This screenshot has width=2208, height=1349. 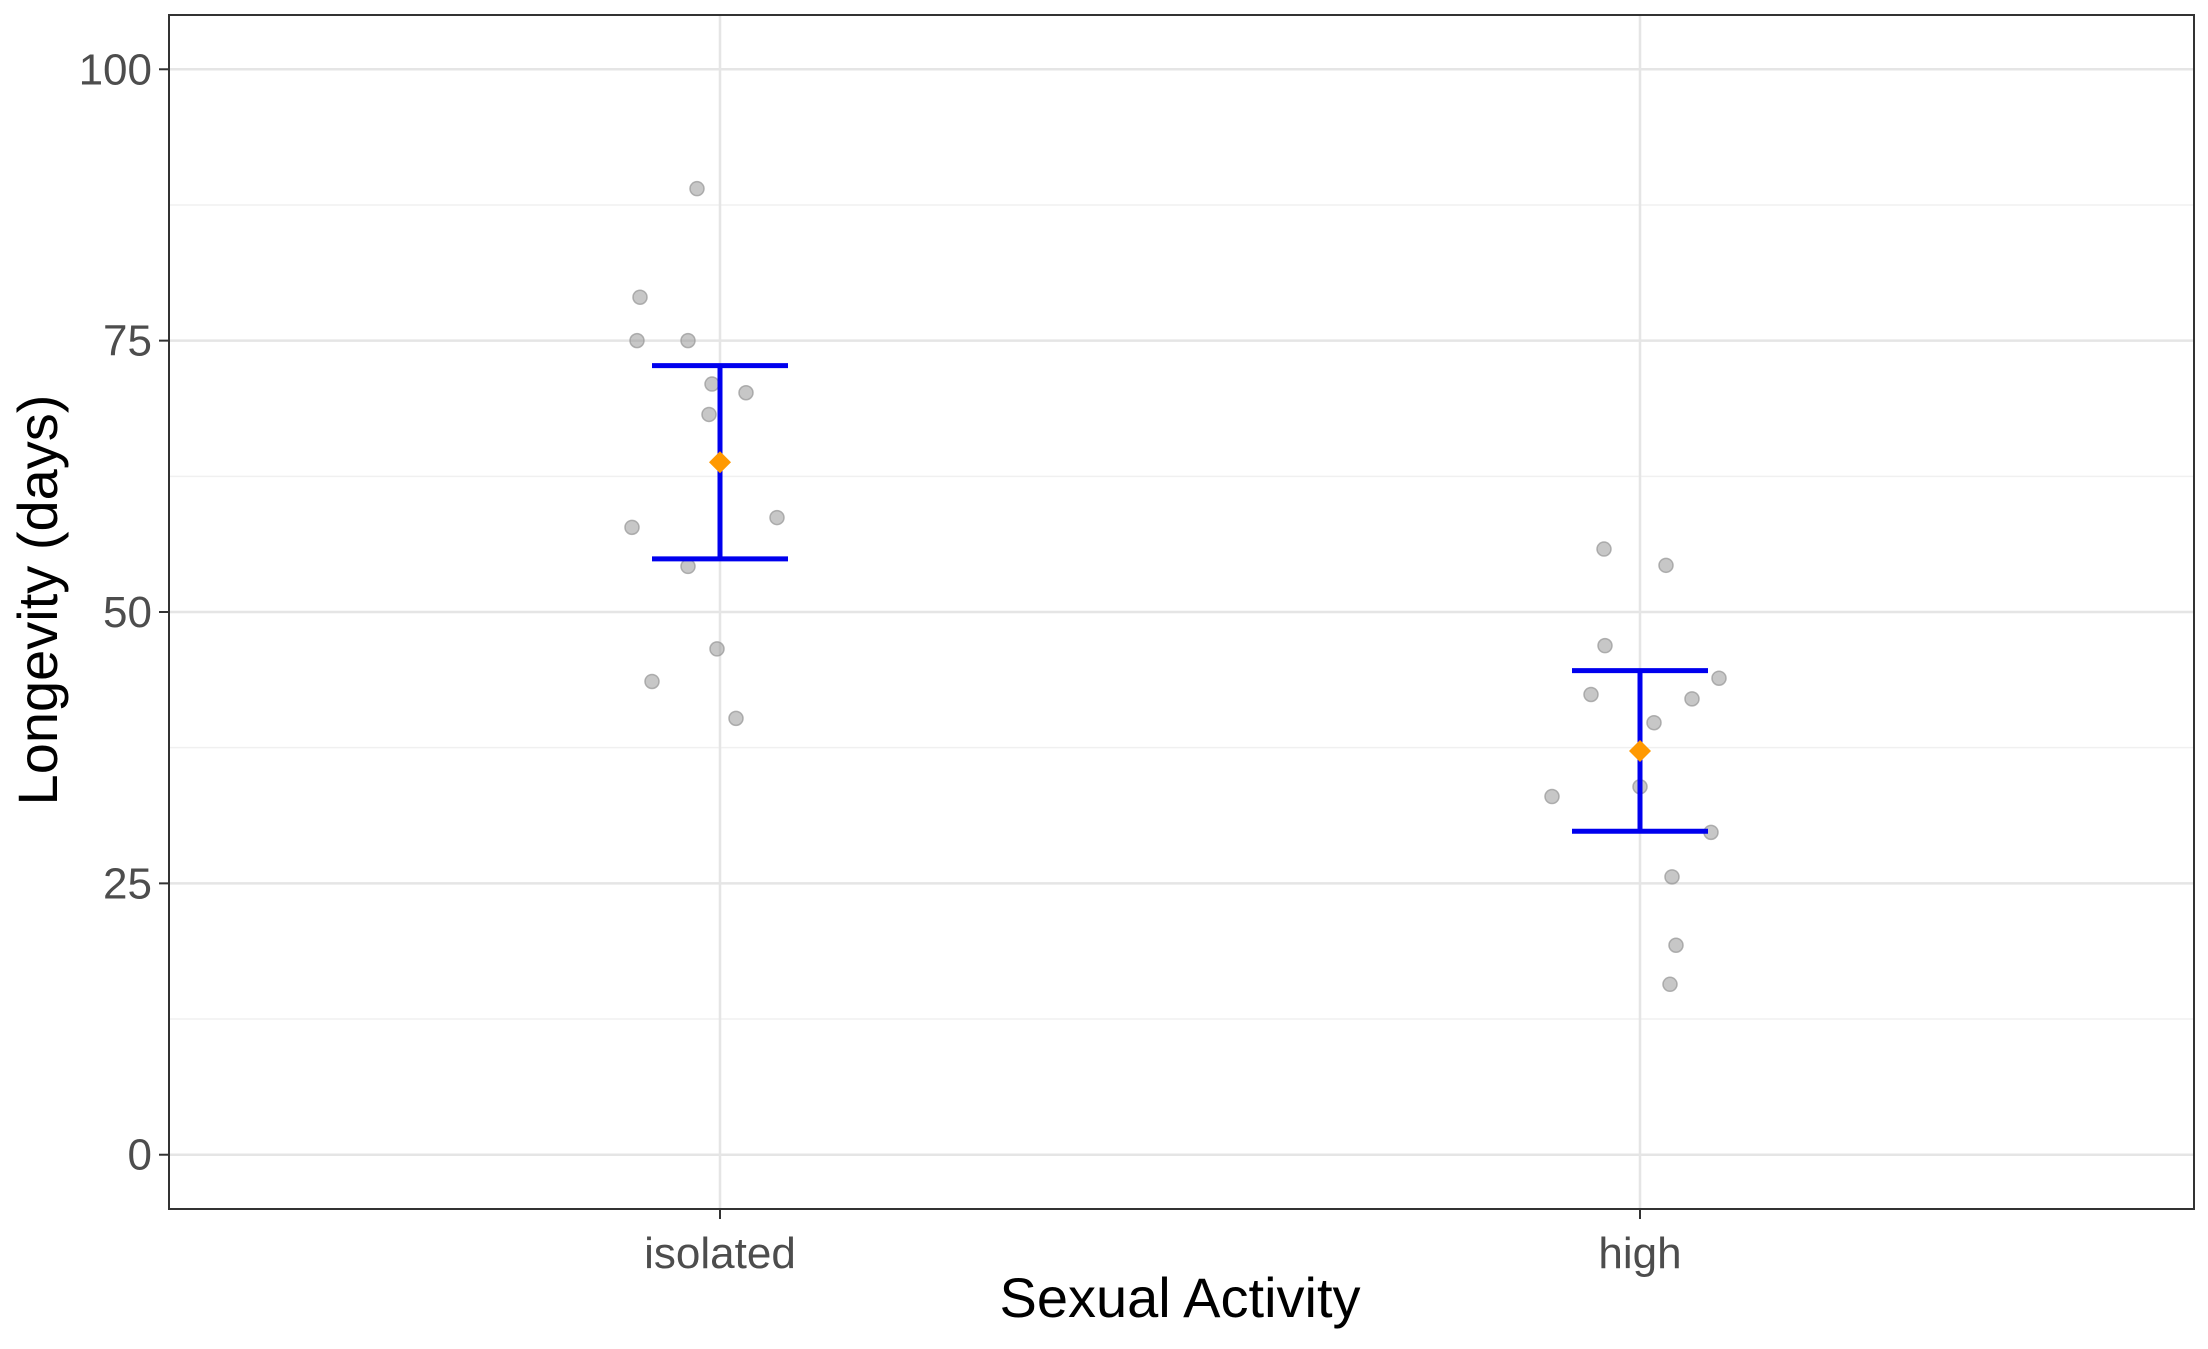 I want to click on y-axis-title: Longevity (days), so click(x=37, y=600).